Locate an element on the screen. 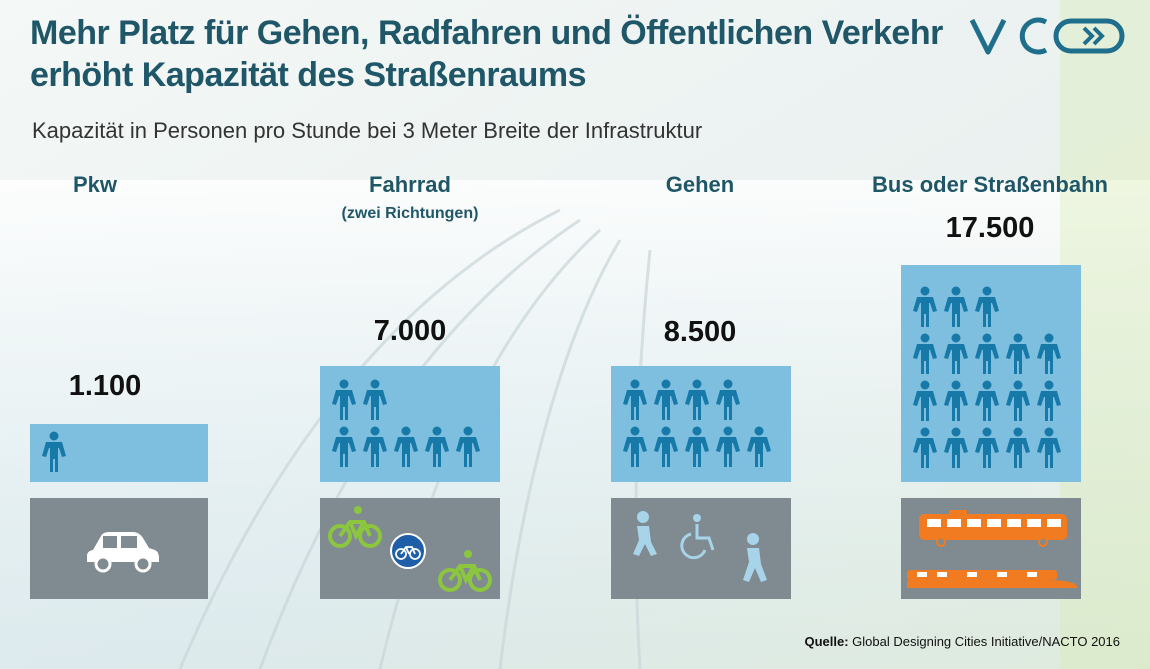 The width and height of the screenshot is (1150, 669). category-label-fahrrad: Fahrrad is located at coordinates (410, 184).